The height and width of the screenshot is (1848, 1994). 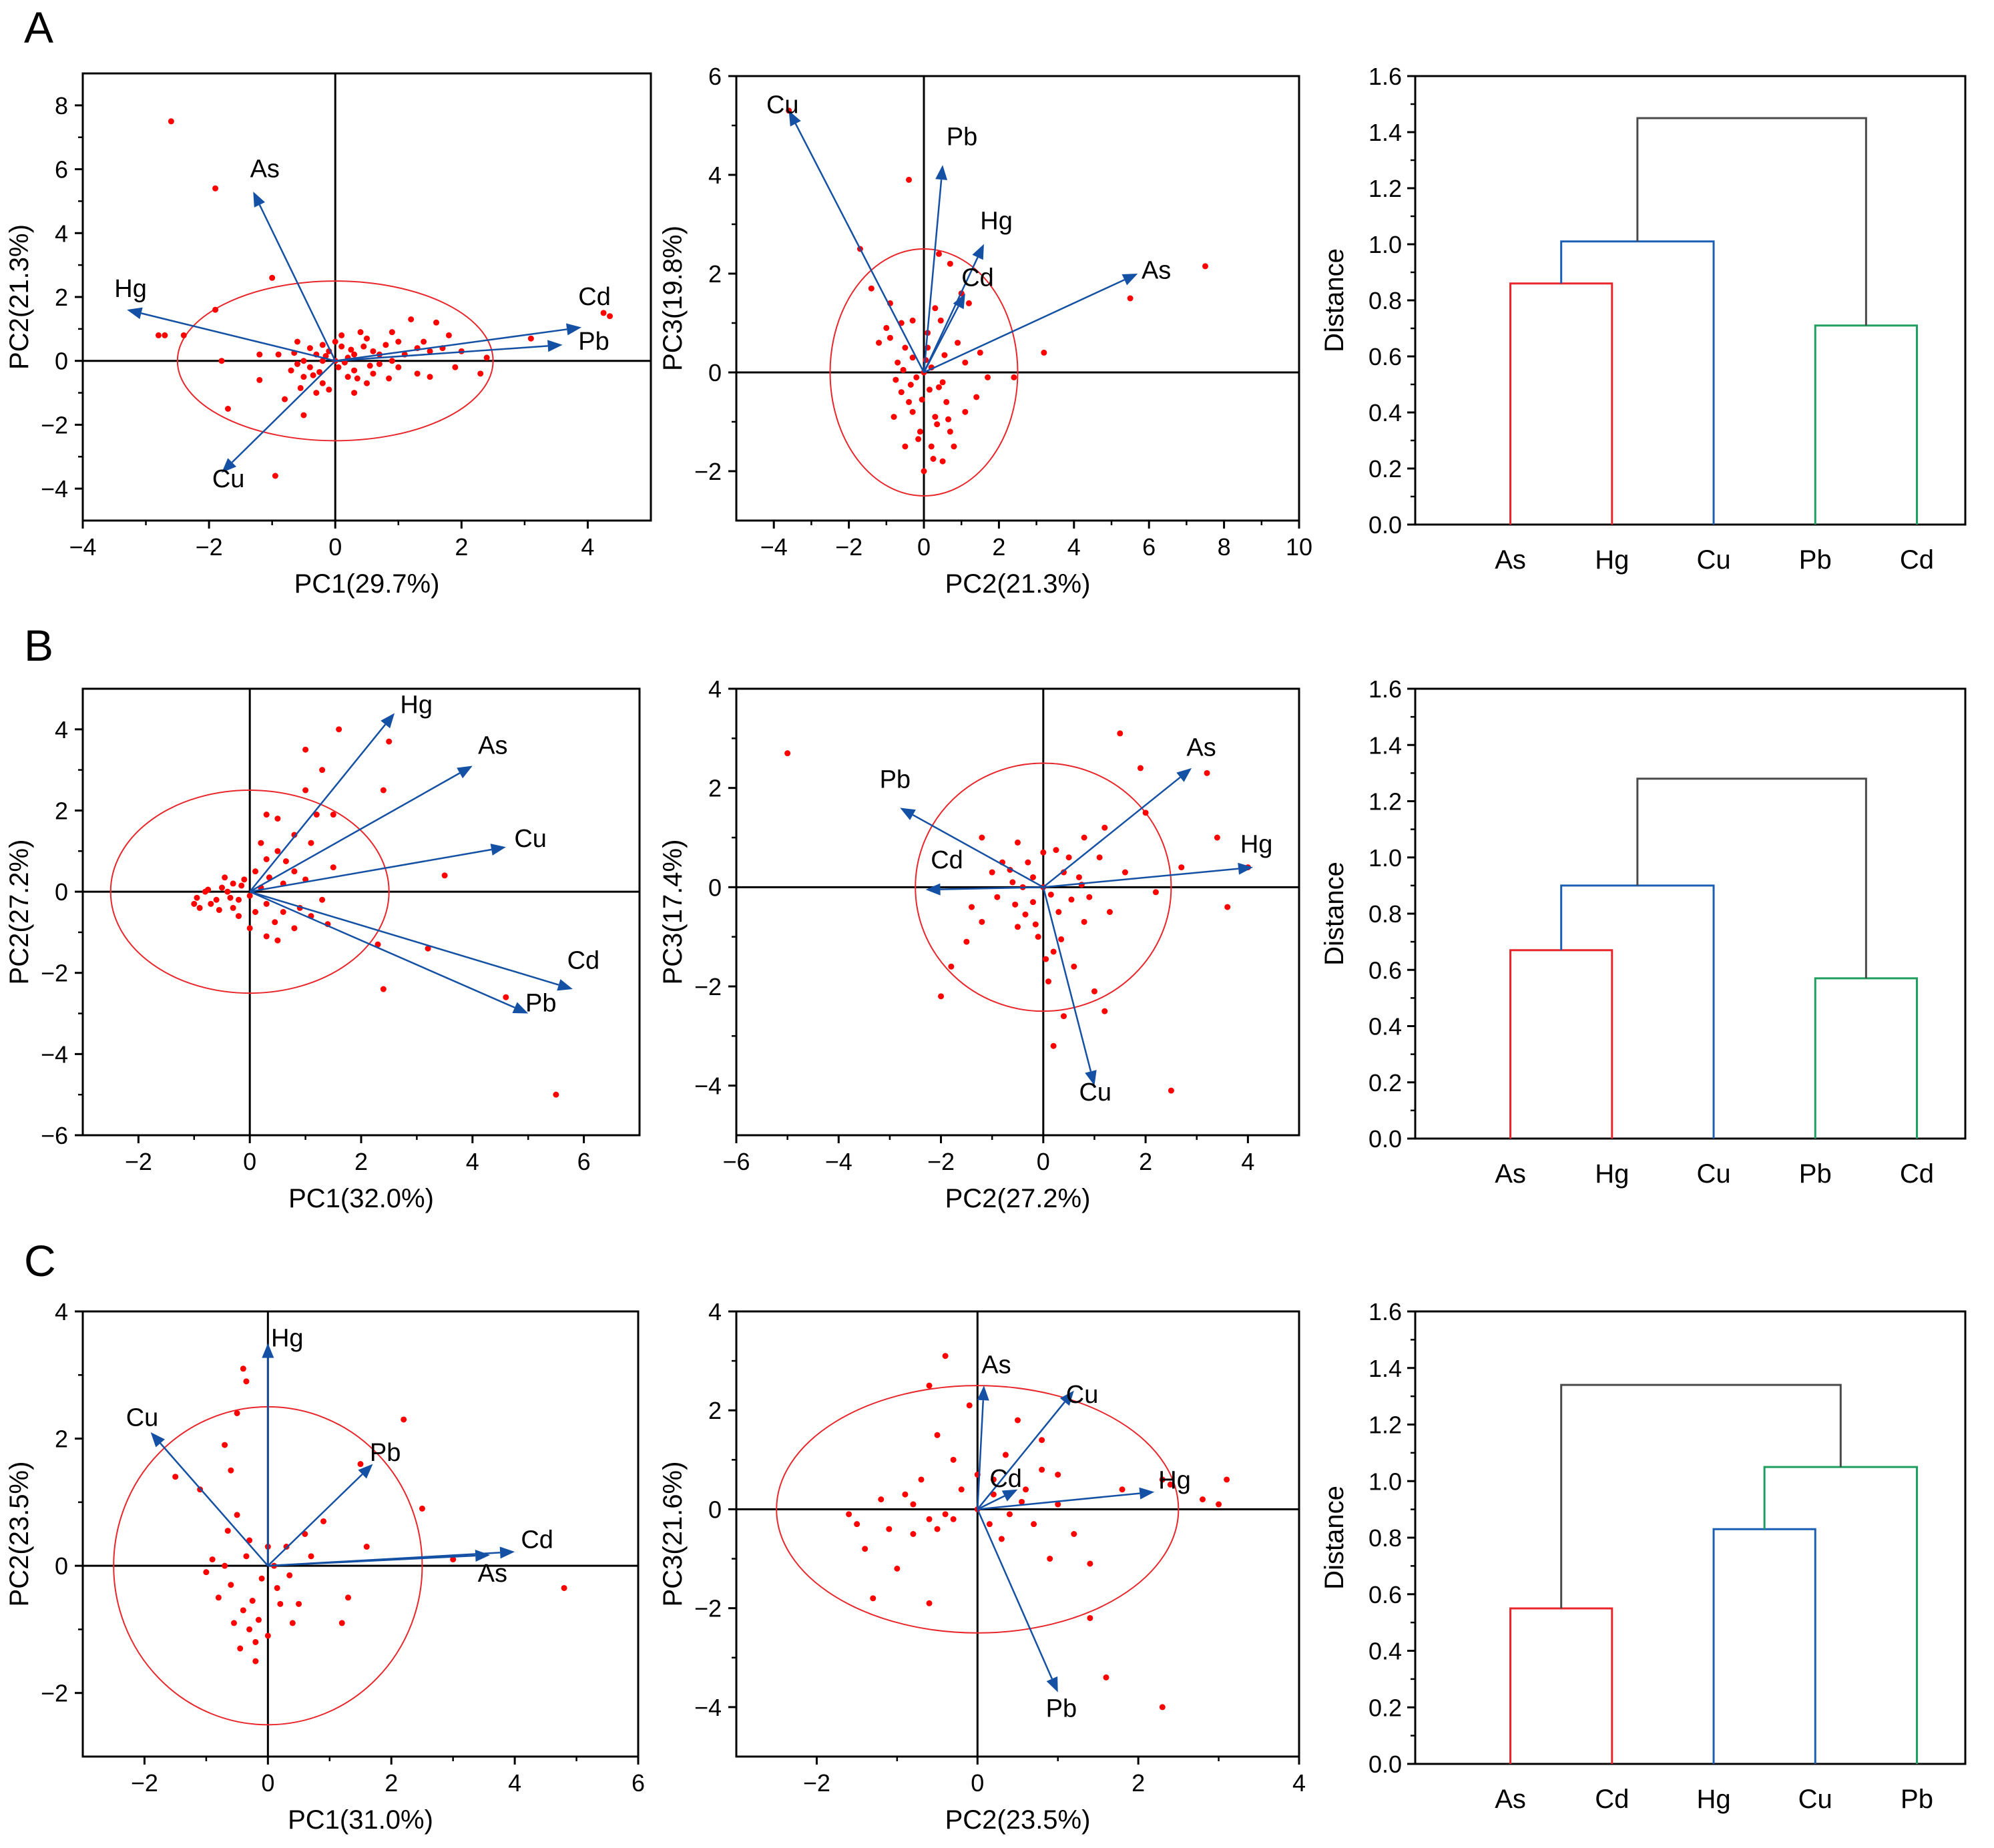 I want to click on plot-area, so click(x=367, y=297).